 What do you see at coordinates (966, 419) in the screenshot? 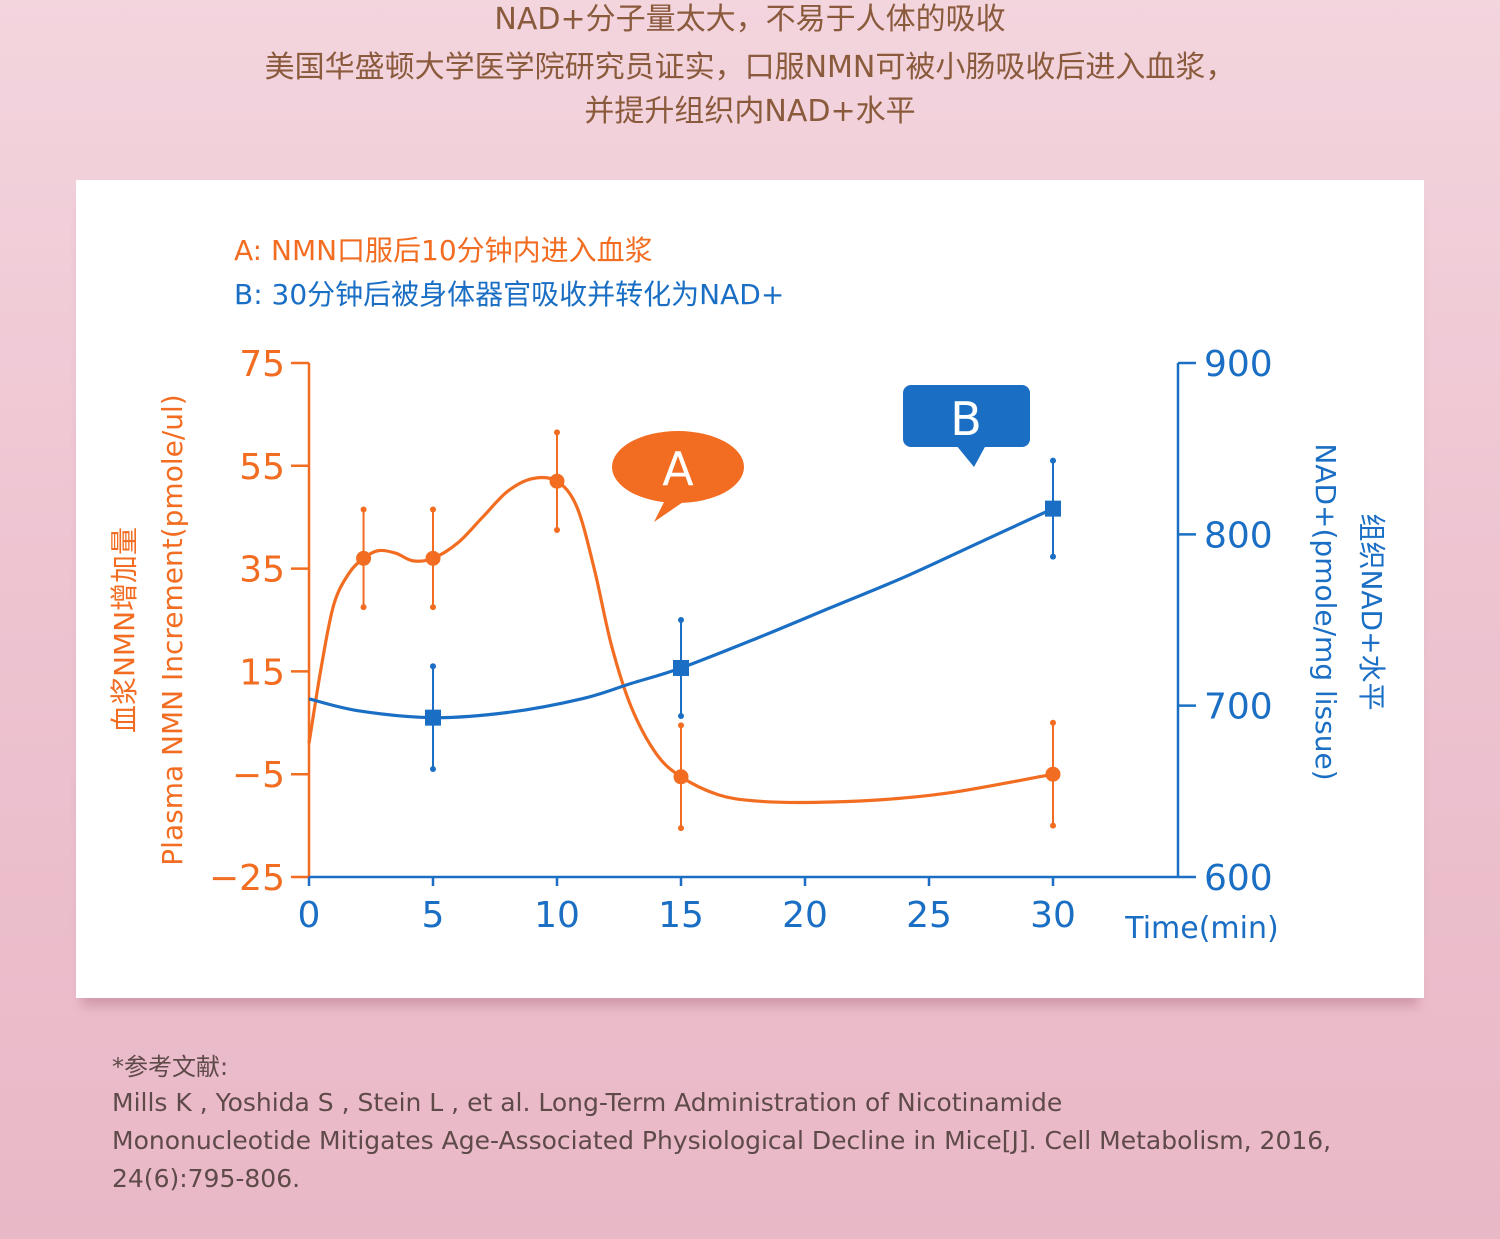
I see `bubble-b-label: B` at bounding box center [966, 419].